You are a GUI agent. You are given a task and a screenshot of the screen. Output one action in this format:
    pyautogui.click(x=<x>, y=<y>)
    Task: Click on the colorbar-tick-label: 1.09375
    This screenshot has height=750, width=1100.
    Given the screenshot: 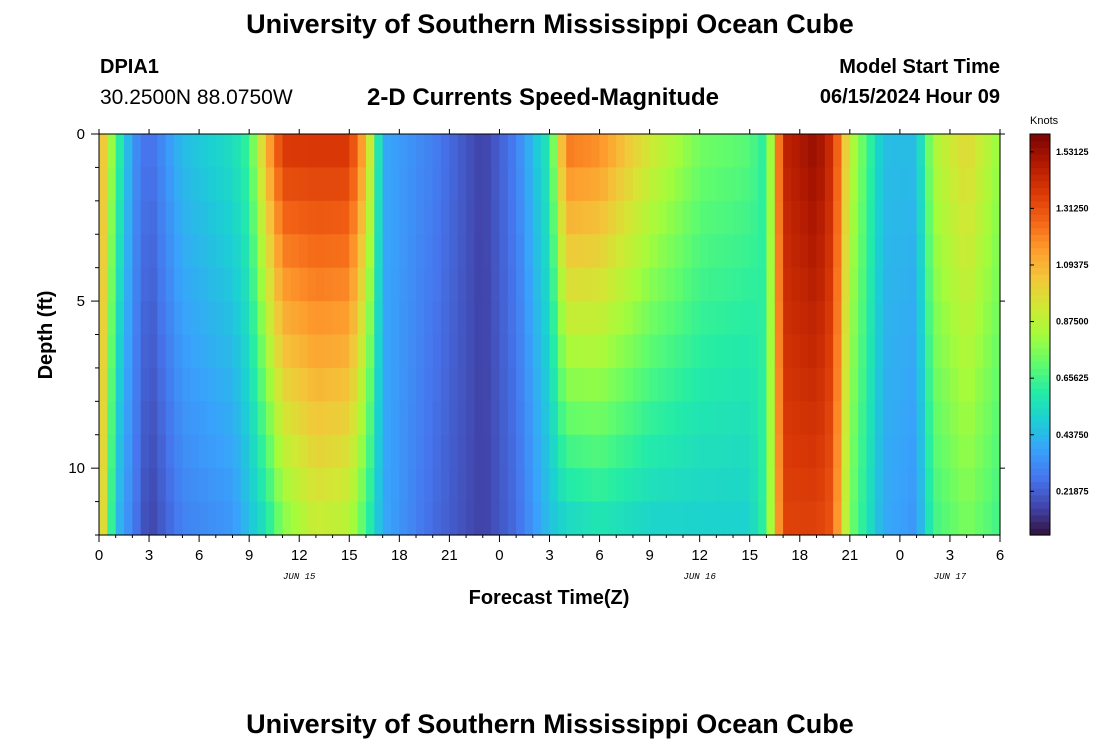 What is the action you would take?
    pyautogui.click(x=1072, y=265)
    